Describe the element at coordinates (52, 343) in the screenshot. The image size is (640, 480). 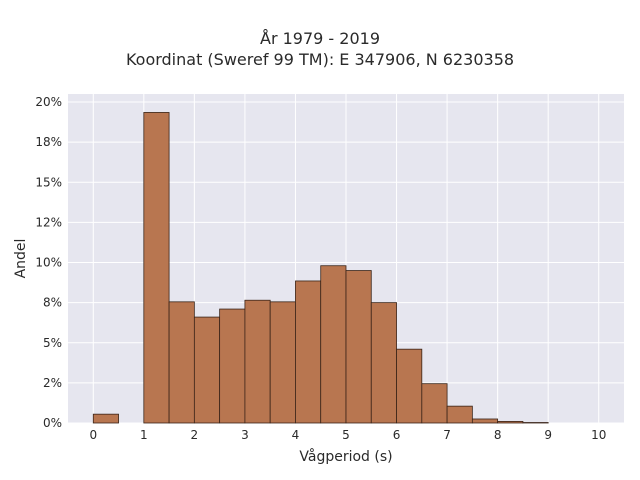
I see `y-tick-label: 5%` at that location.